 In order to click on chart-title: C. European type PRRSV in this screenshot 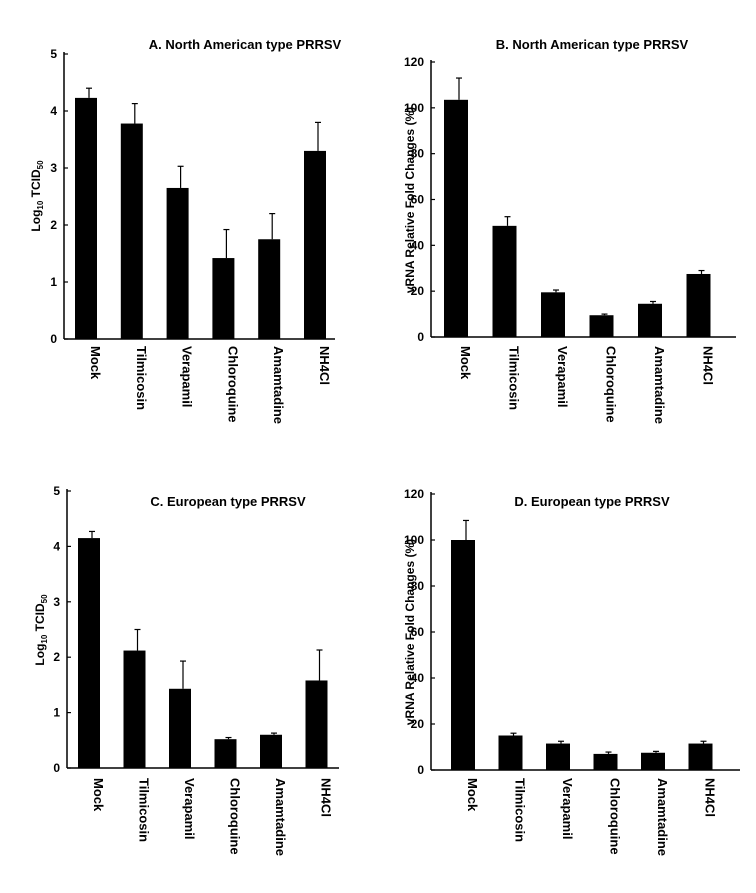, I will do `click(228, 501)`.